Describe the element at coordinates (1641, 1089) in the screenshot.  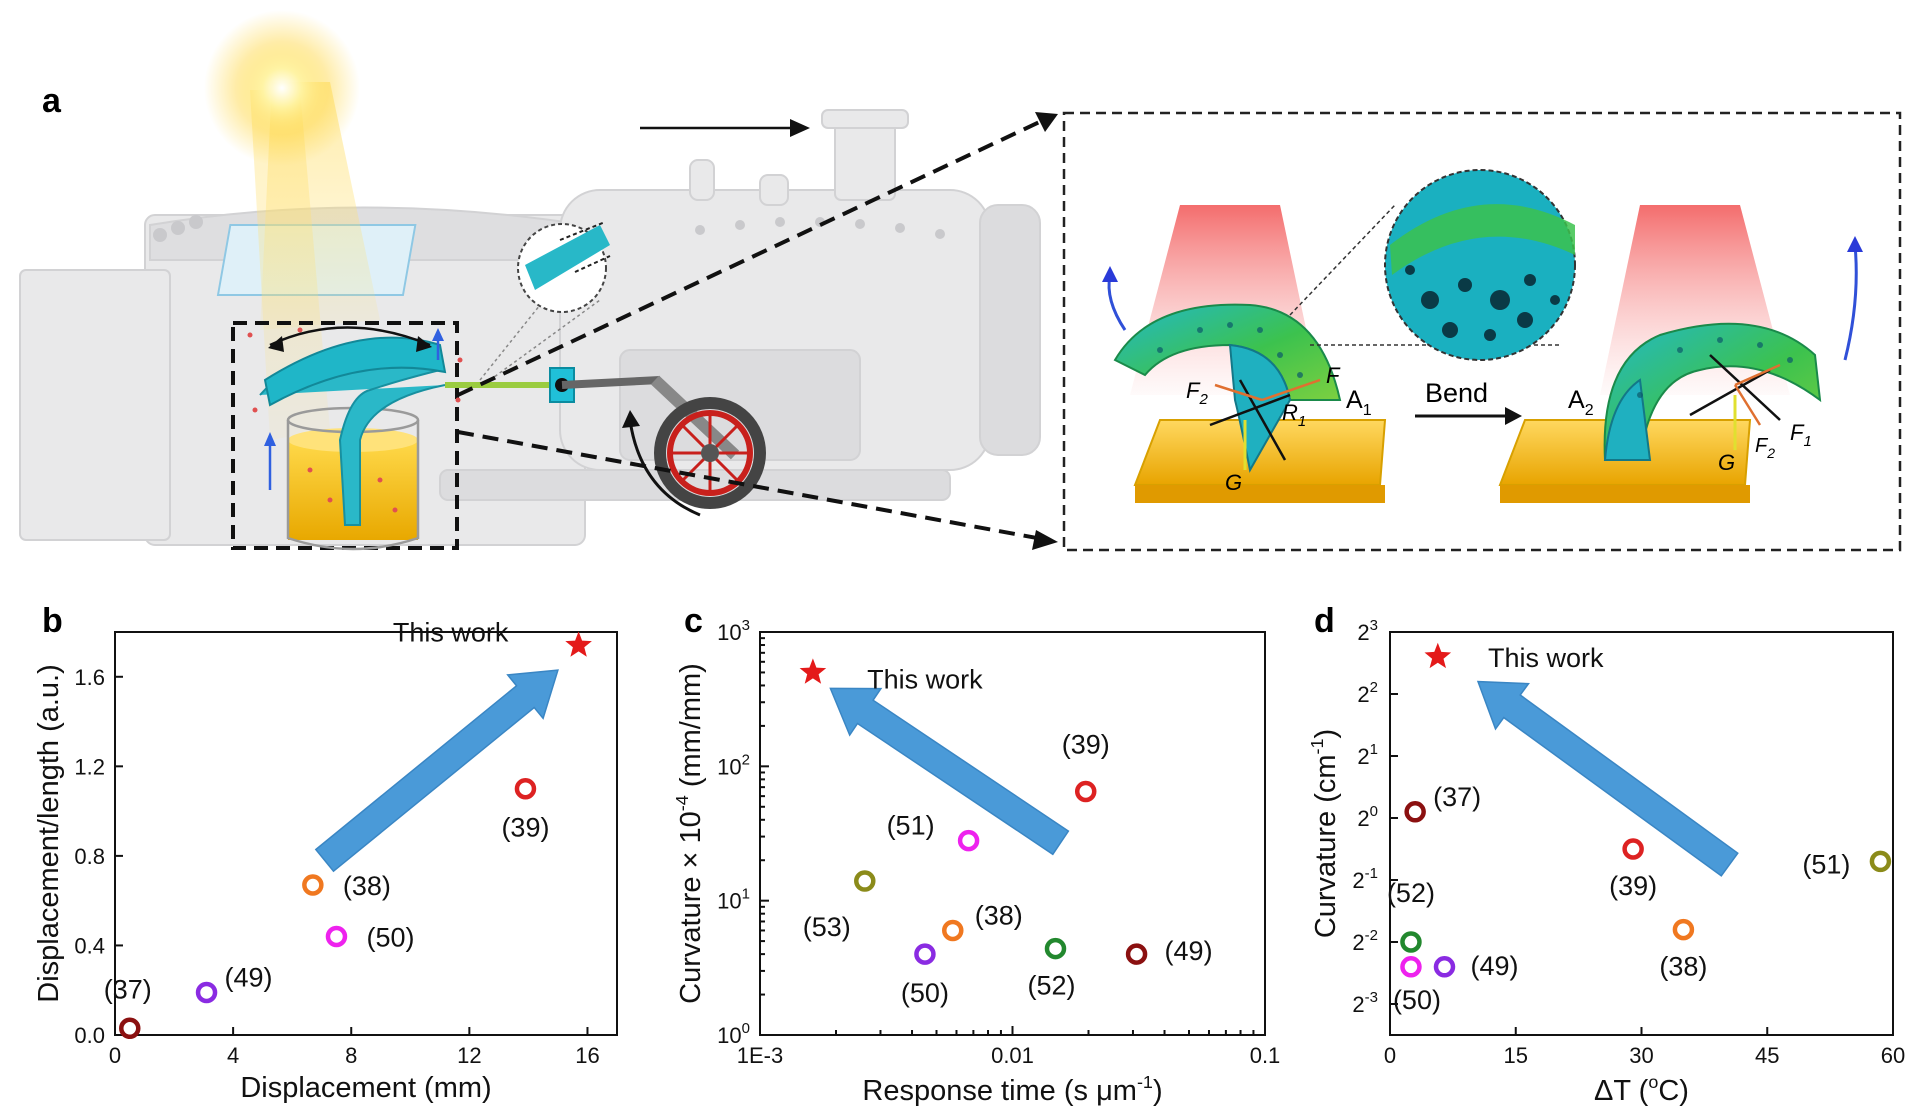
I see `x-axis-title: ΔT (oC)` at that location.